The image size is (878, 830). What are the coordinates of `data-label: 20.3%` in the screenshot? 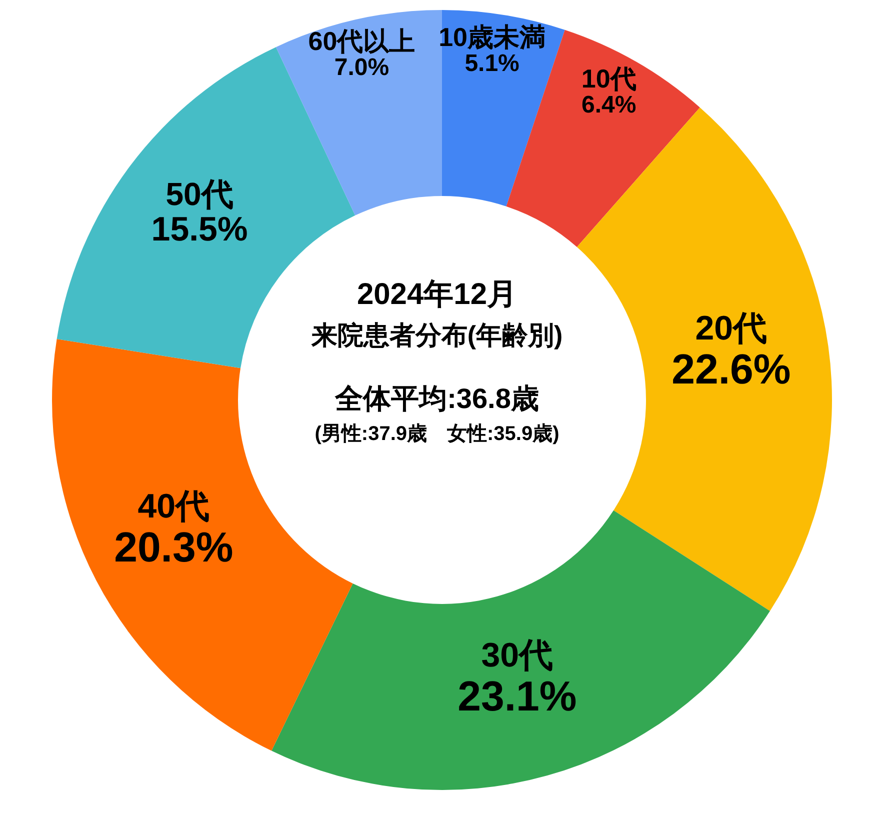 It's located at (174, 547).